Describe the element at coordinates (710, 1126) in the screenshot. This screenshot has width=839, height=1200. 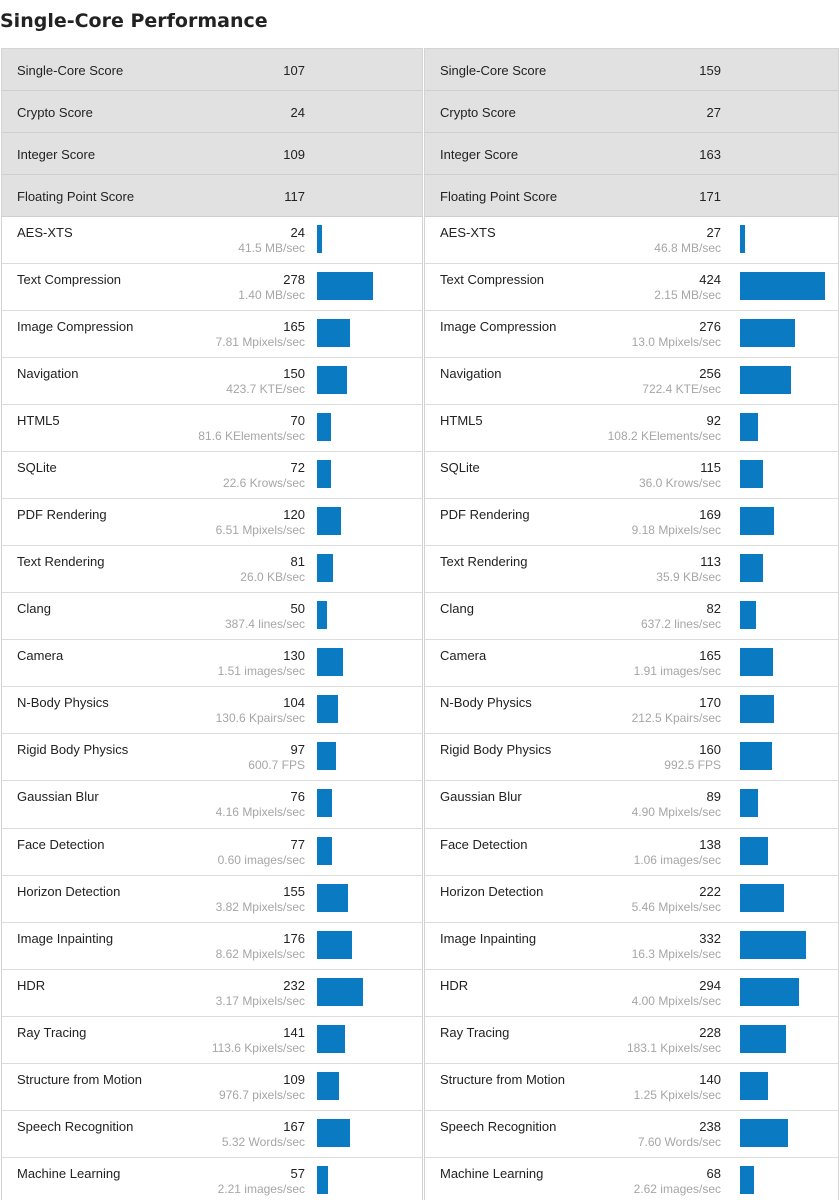
I see `benchmark-score: 238` at that location.